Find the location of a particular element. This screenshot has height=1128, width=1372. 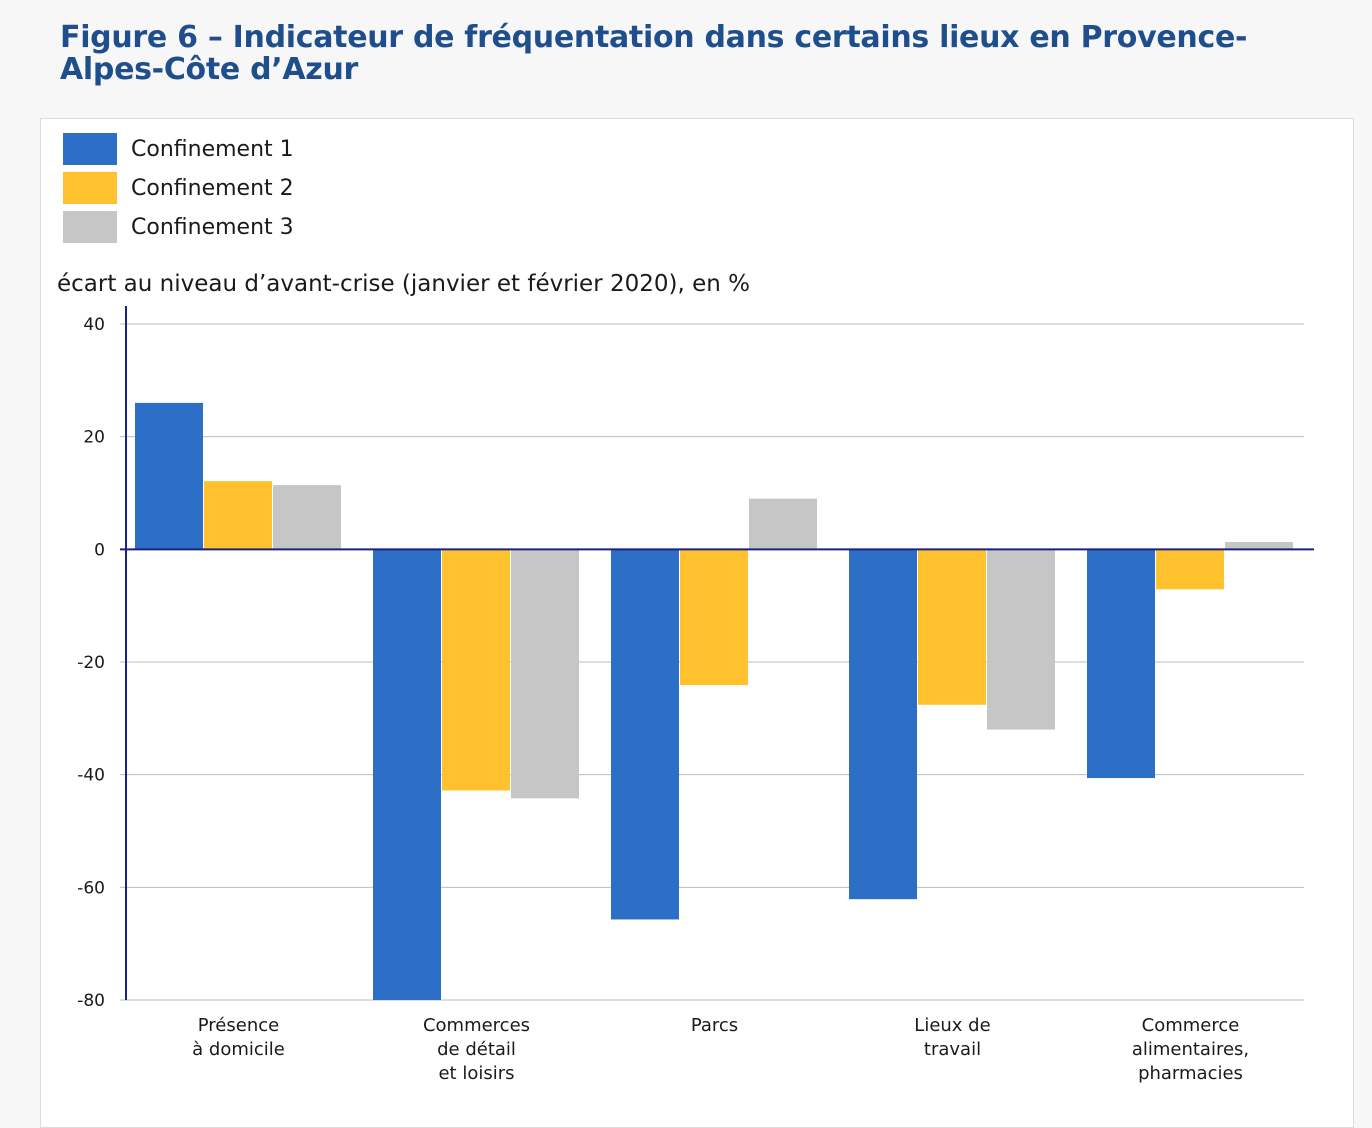

category-label: de détail is located at coordinates (476, 1049).